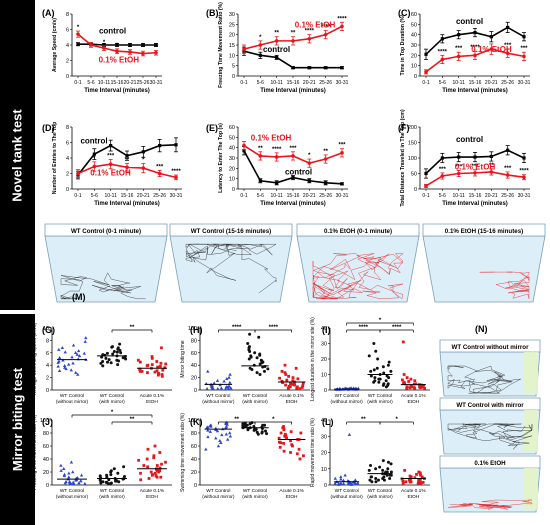 Image resolution: width=550 pixels, height=525 pixels. What do you see at coordinates (67, 128) in the screenshot?
I see `y-tick-label: 8` at bounding box center [67, 128].